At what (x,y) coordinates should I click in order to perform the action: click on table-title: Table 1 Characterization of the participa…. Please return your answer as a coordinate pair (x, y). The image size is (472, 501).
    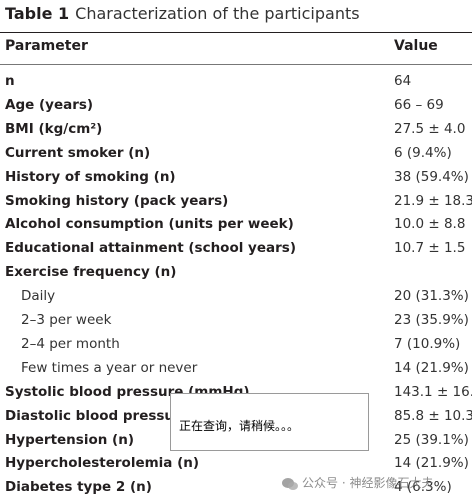
    Looking at the image, I should click on (182, 13).